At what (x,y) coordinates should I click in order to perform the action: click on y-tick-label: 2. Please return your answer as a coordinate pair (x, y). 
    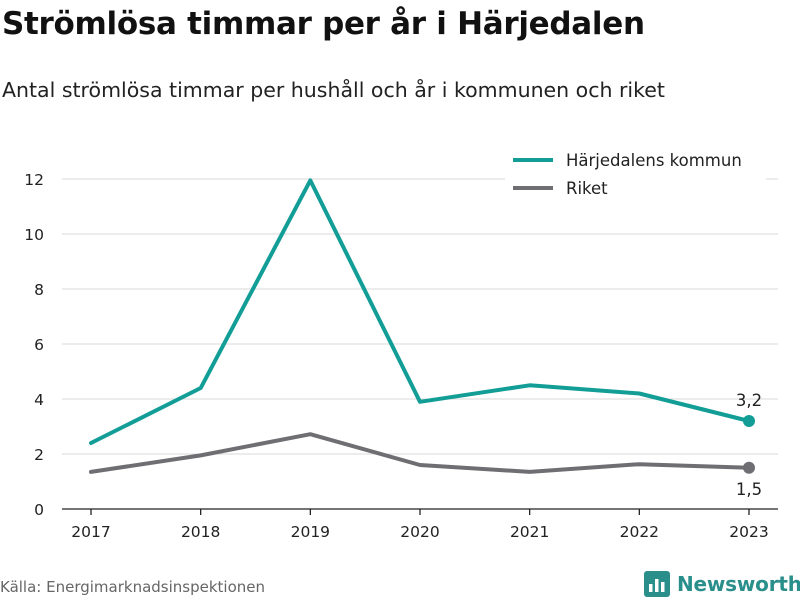
    Looking at the image, I should click on (39, 455).